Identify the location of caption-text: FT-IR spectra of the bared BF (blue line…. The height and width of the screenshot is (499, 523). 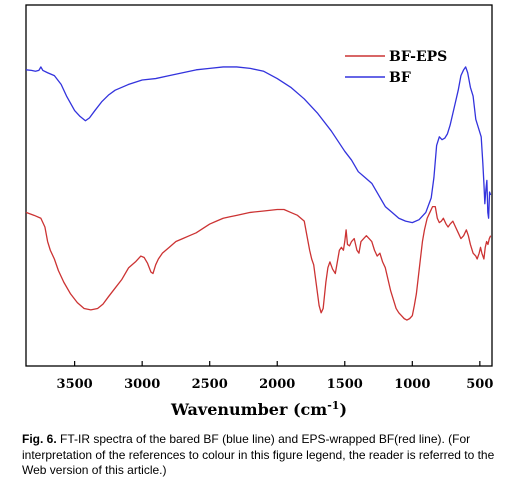
(258, 454).